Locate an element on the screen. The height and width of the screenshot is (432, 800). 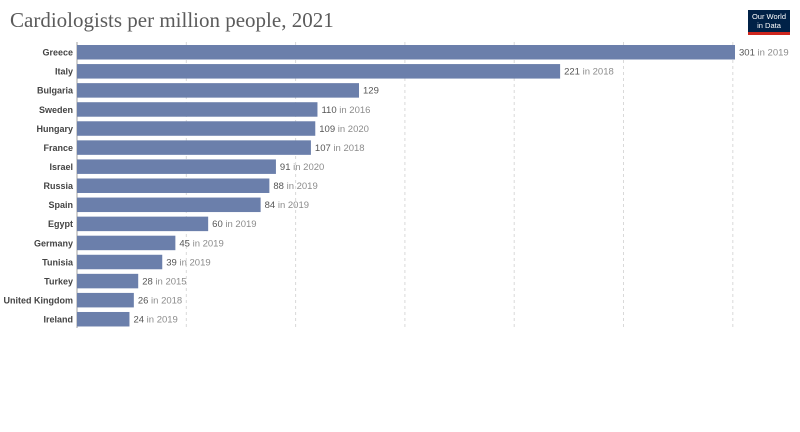
value-number: 129 is located at coordinates (371, 91).